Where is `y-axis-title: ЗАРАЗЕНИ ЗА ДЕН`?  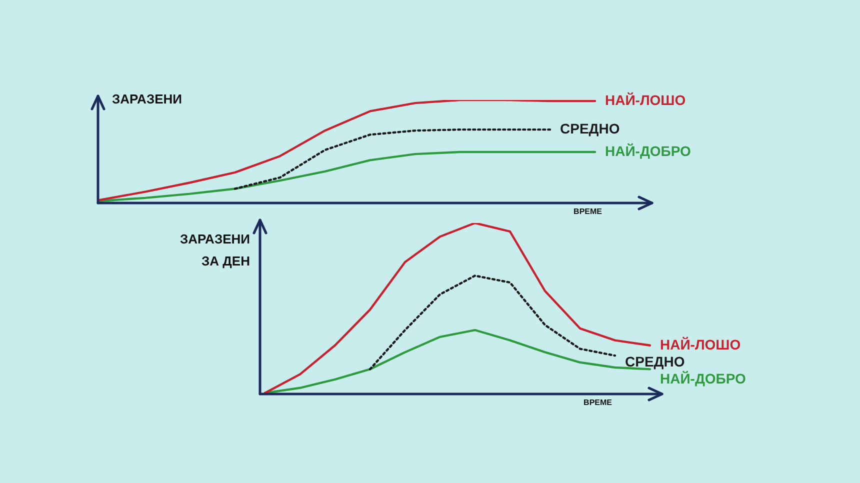
y-axis-title: ЗАРАЗЕНИ ЗА ДЕН is located at coordinates (215, 250).